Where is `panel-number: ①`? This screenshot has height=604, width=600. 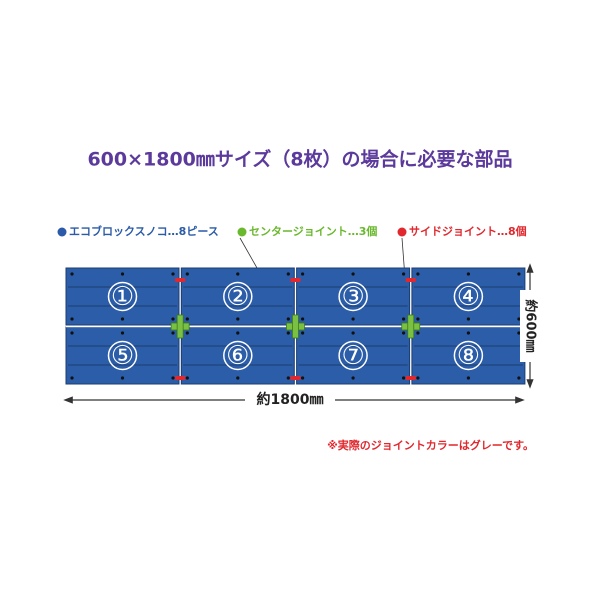
panel-number: ① is located at coordinates (122, 297).